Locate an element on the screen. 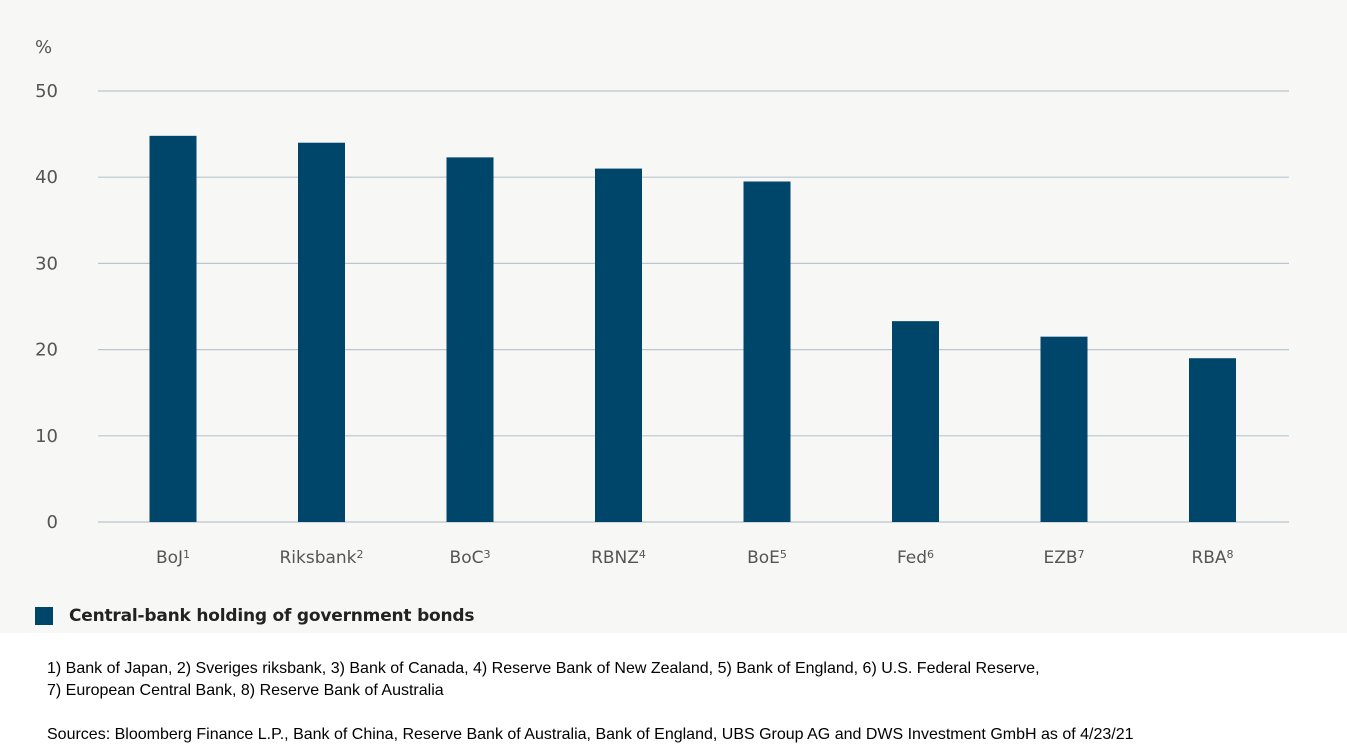 The height and width of the screenshot is (756, 1347). y-tick-label-0: 0 is located at coordinates (52, 522).